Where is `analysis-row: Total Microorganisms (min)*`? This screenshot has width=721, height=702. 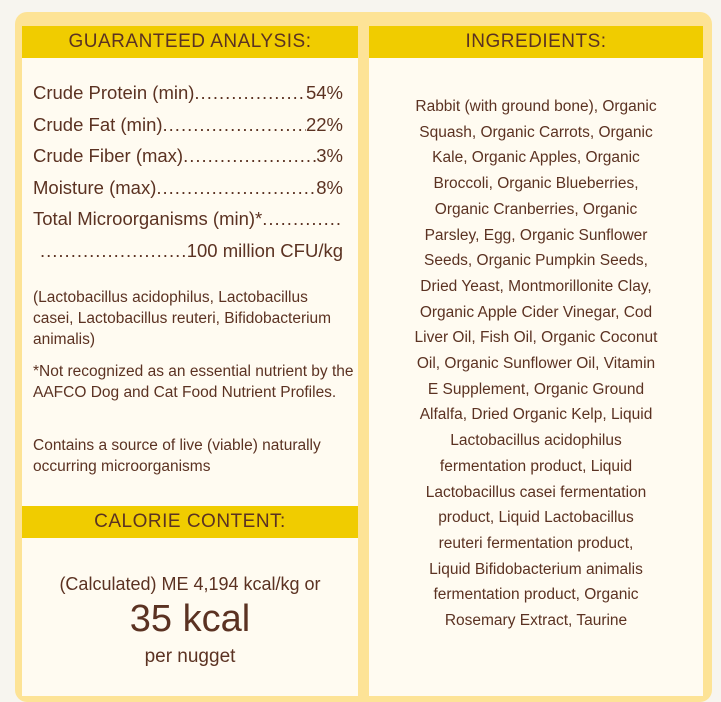
analysis-row: Total Microorganisms (min)* is located at coordinates (188, 219).